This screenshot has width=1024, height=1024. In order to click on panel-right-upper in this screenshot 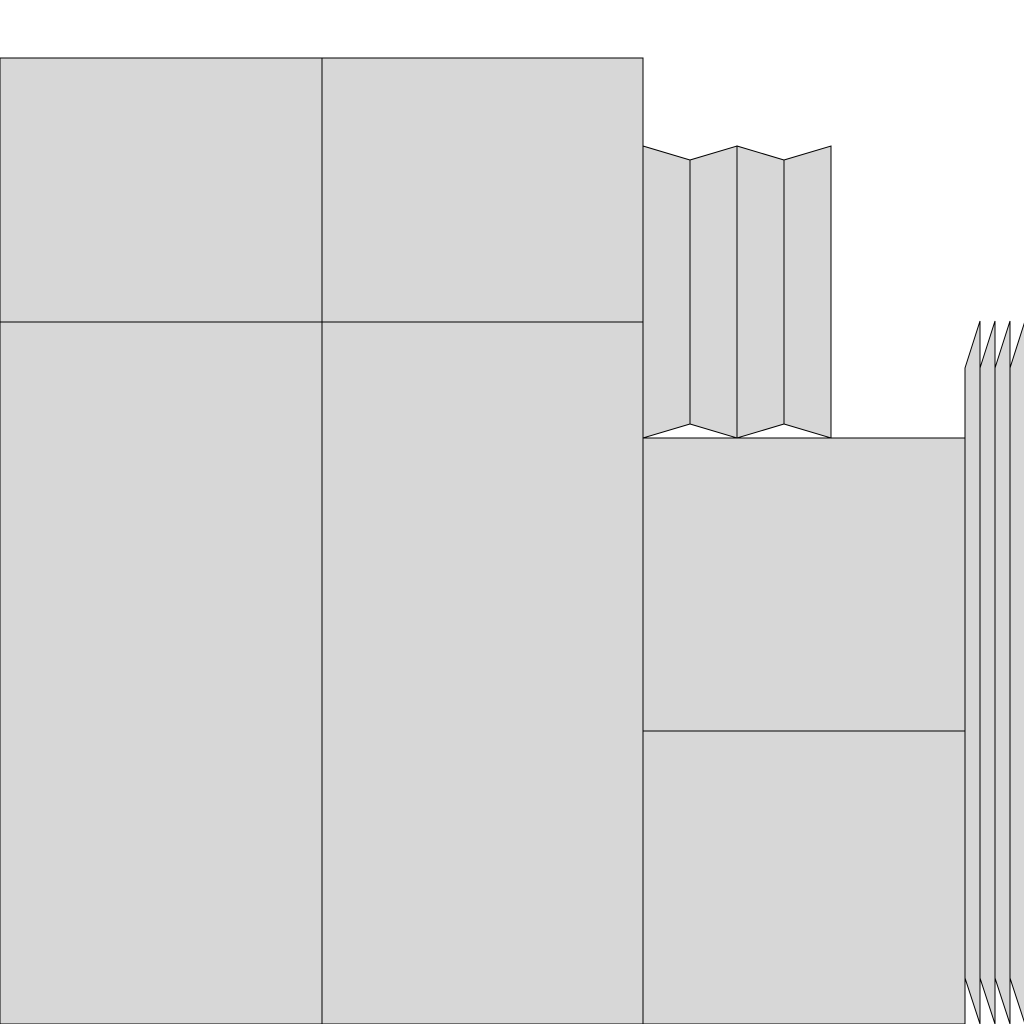, I will do `click(804, 584)`.